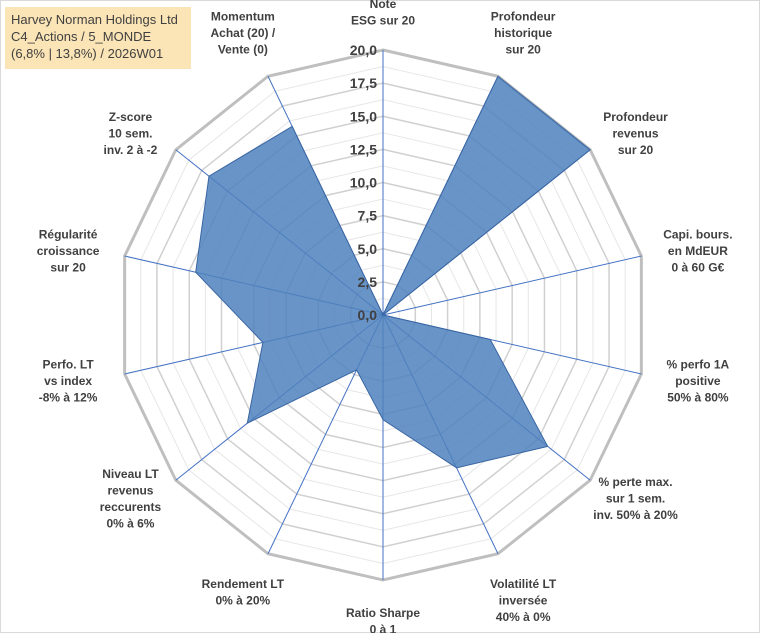 Image resolution: width=760 pixels, height=633 pixels. I want to click on axis-label: Perfo. LT vs index -8% à 12%, so click(68, 381).